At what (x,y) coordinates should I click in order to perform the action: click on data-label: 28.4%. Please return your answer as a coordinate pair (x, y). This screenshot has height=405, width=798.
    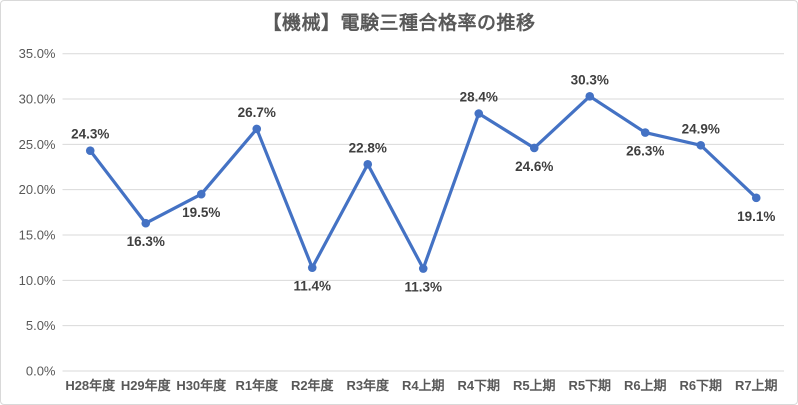
    Looking at the image, I should click on (479, 97).